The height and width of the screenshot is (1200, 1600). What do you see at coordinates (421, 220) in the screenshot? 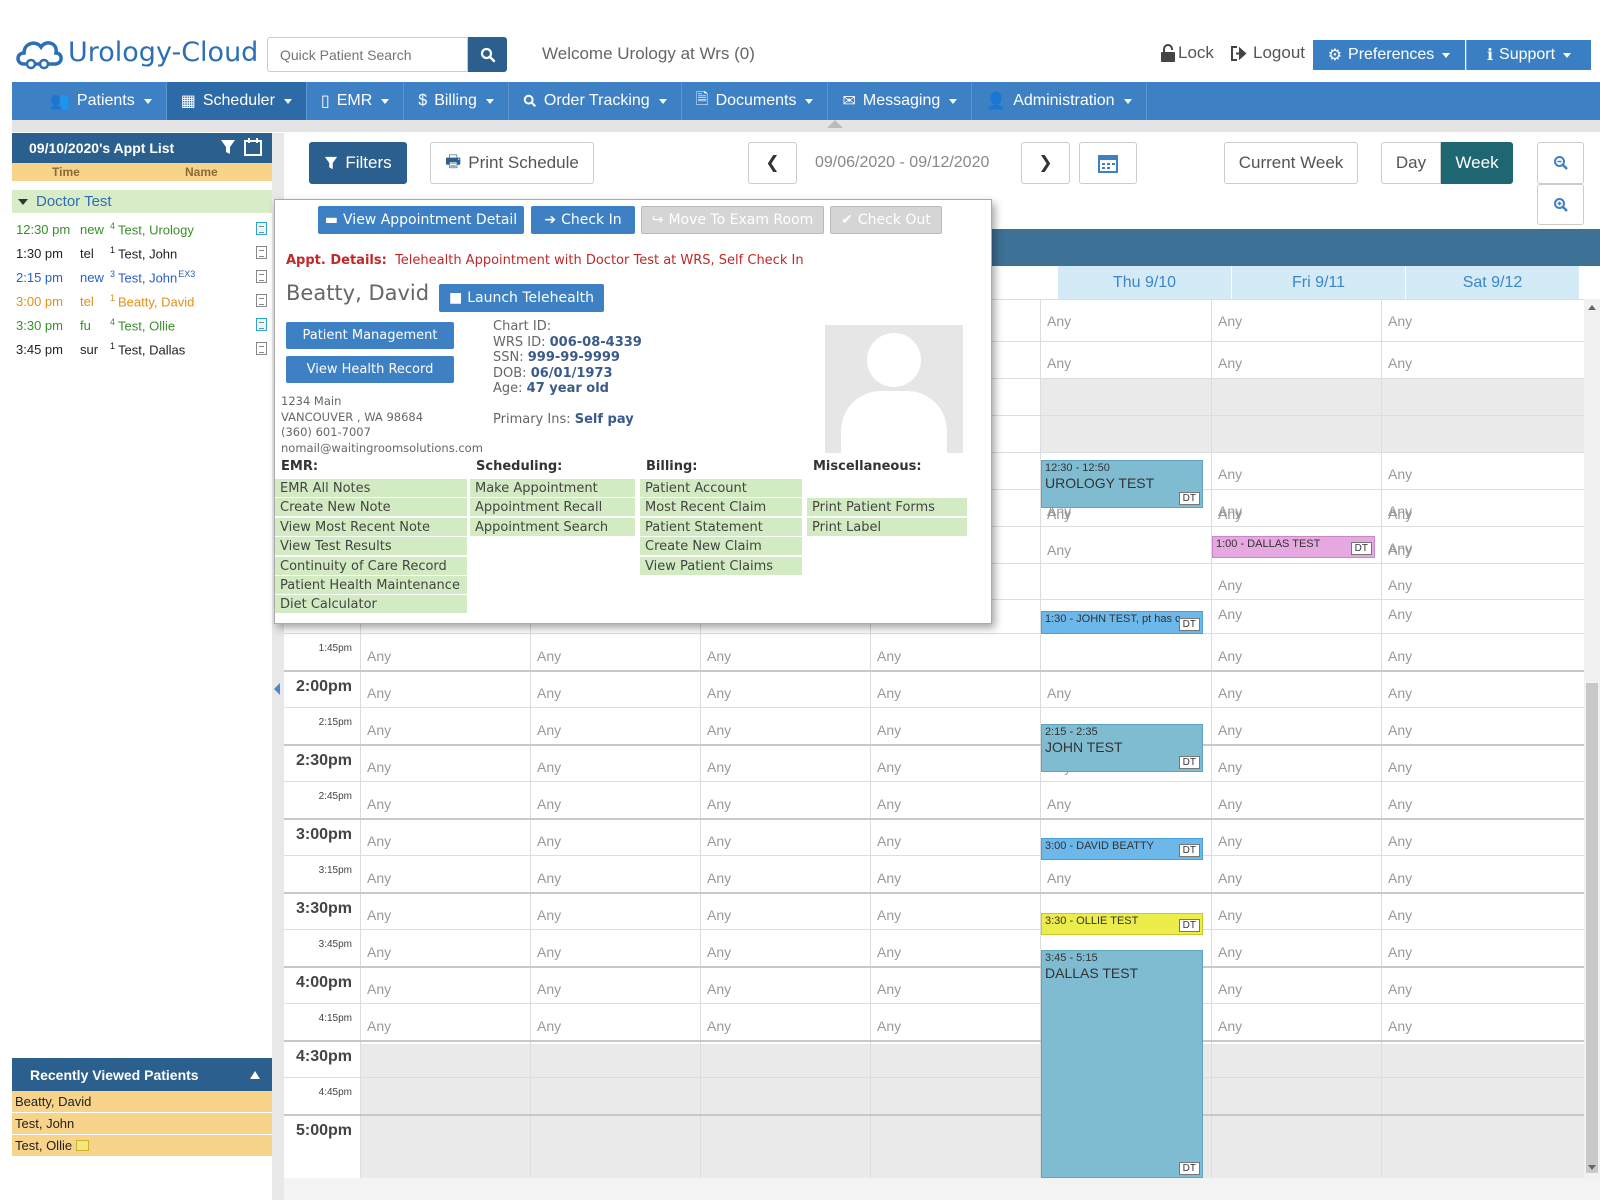
I see `view-appointment-detail-button: ▬ View Appointment Detail` at bounding box center [421, 220].